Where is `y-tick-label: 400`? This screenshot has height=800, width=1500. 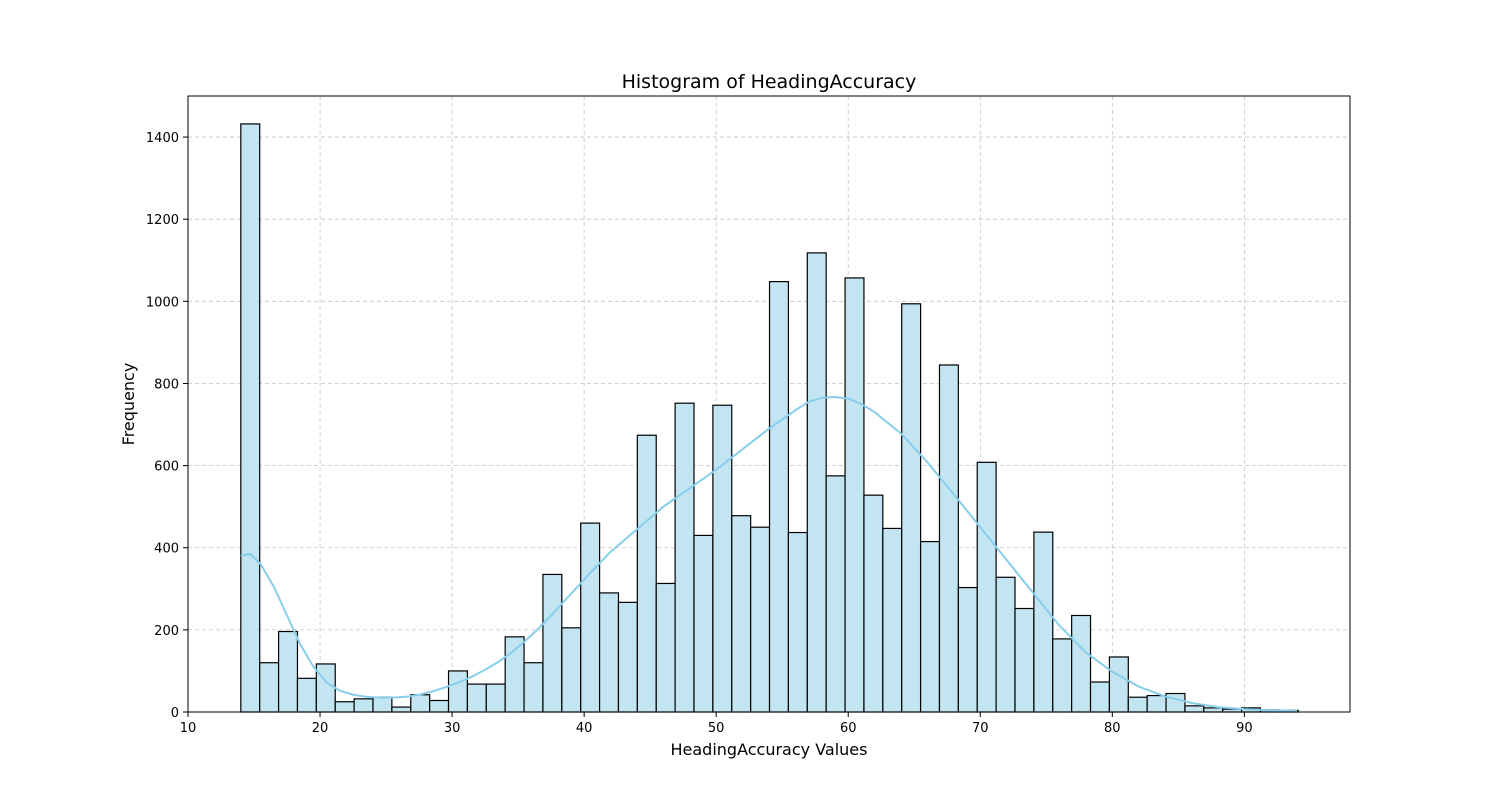
y-tick-label: 400 is located at coordinates (166, 549).